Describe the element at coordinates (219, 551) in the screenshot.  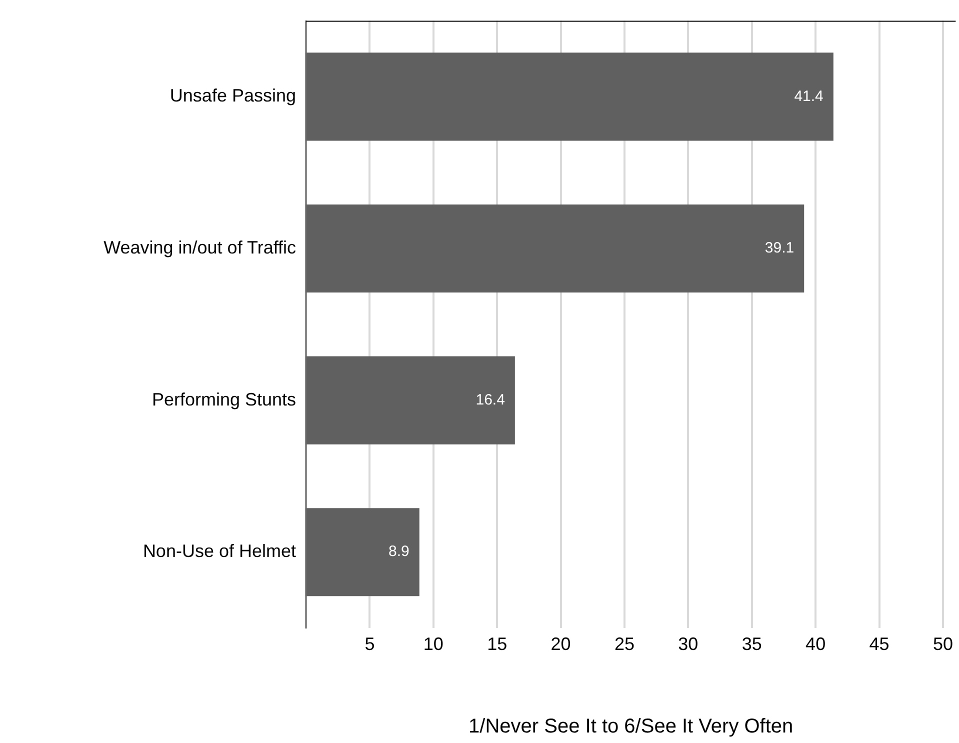
I see `y-tick-label: Non-Use of Helmet` at that location.